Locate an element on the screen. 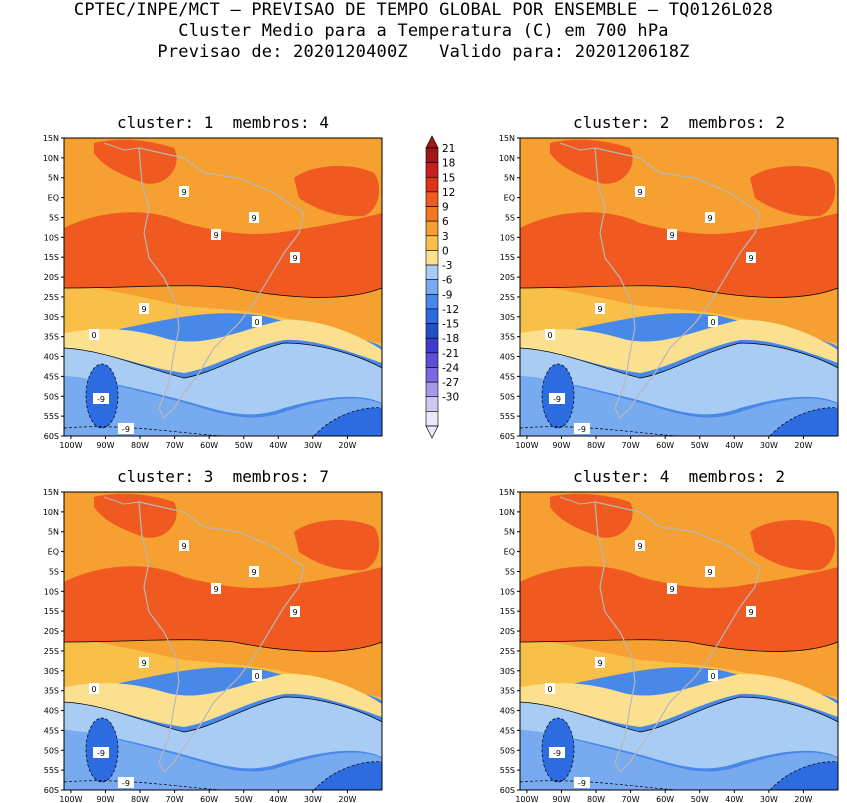  lat-label: 5N is located at coordinates (53, 178).